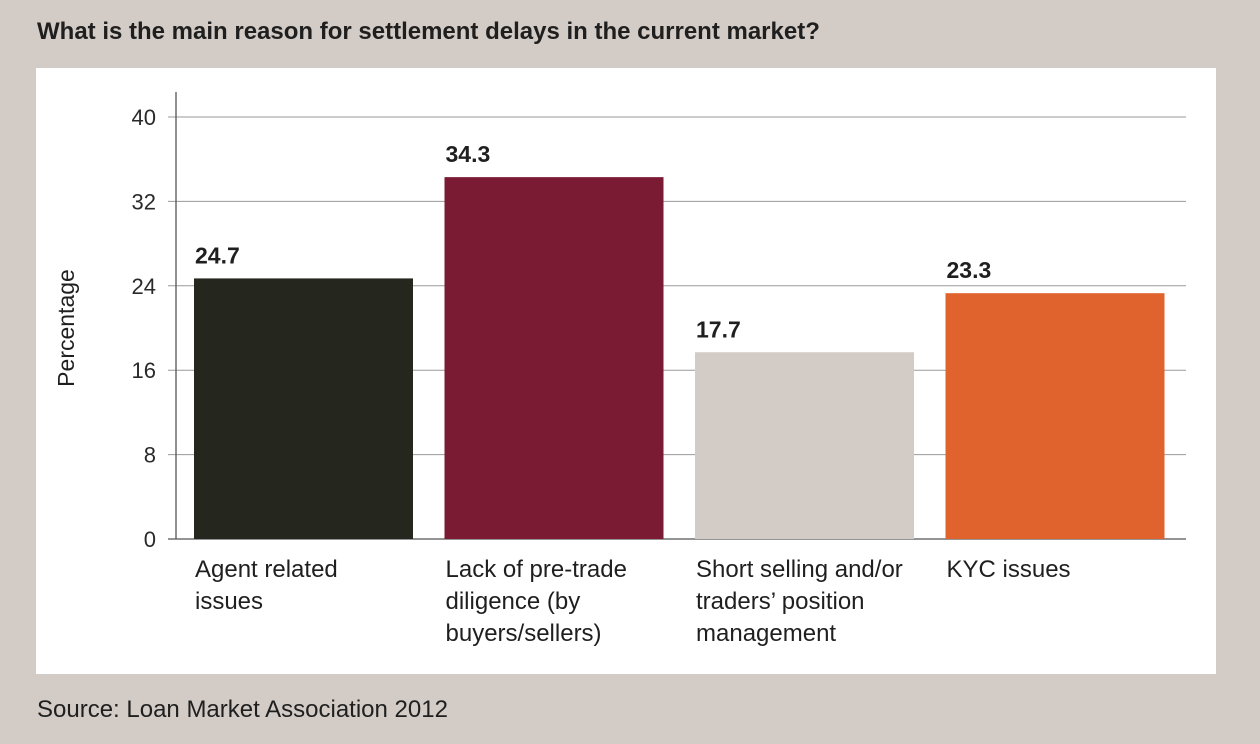 This screenshot has height=744, width=1260. Describe the element at coordinates (766, 633) in the screenshot. I see `x-category-label: management` at that location.